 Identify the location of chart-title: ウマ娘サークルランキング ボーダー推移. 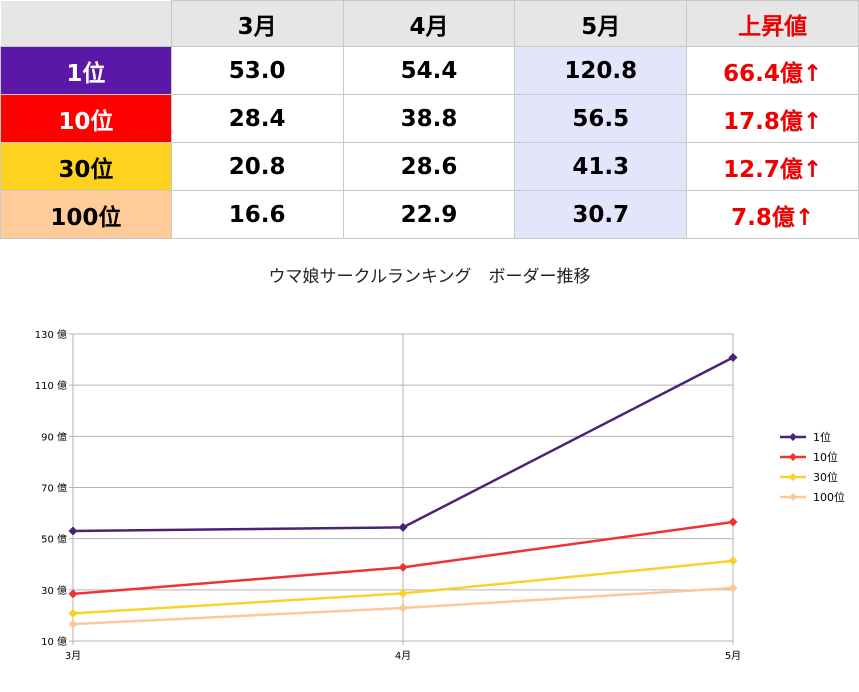
(429, 277).